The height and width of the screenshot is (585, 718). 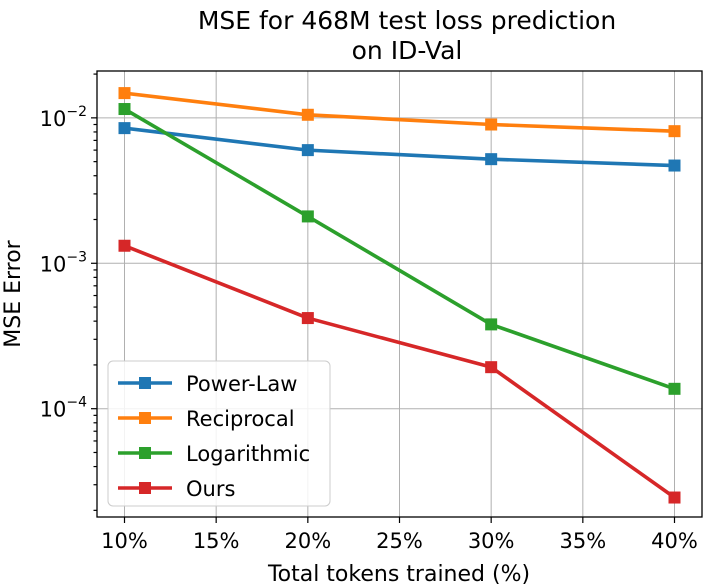 What do you see at coordinates (176, 489) in the screenshot?
I see `legend-item-ours: Ours` at bounding box center [176, 489].